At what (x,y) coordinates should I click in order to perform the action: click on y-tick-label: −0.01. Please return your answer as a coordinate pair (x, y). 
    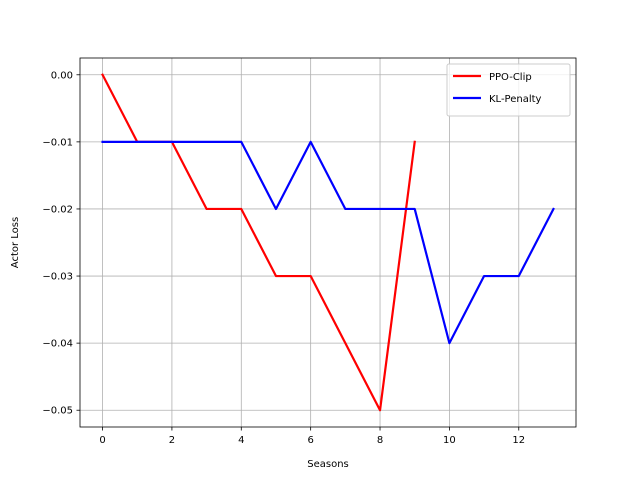
    Looking at the image, I should click on (57, 142).